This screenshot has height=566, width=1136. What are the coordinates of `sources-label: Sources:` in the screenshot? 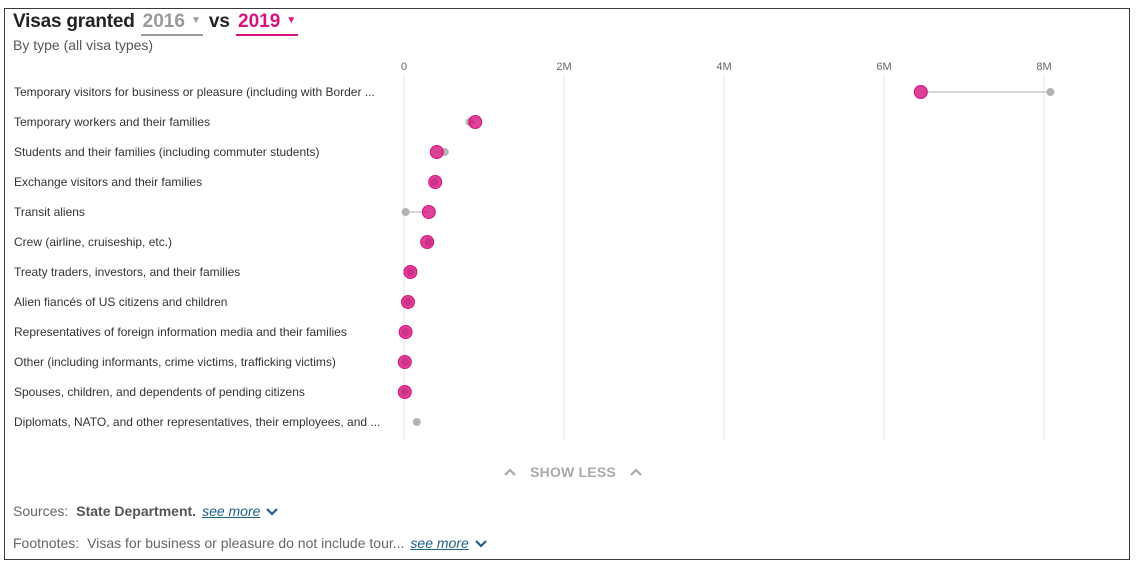 It's located at (41, 511).